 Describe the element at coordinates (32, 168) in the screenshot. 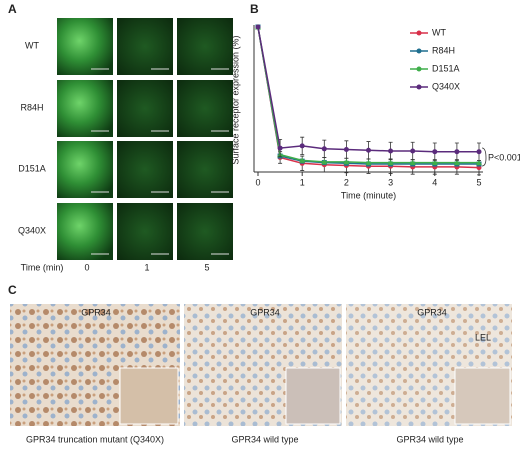

I see `row-label: D151A` at that location.